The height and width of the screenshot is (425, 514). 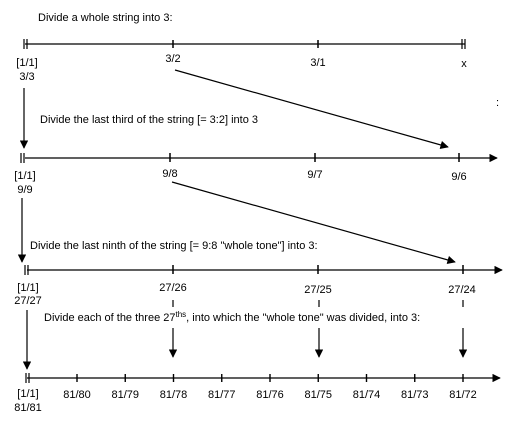 What do you see at coordinates (172, 59) in the screenshot?
I see `line-1-label-p1: 3/2` at bounding box center [172, 59].